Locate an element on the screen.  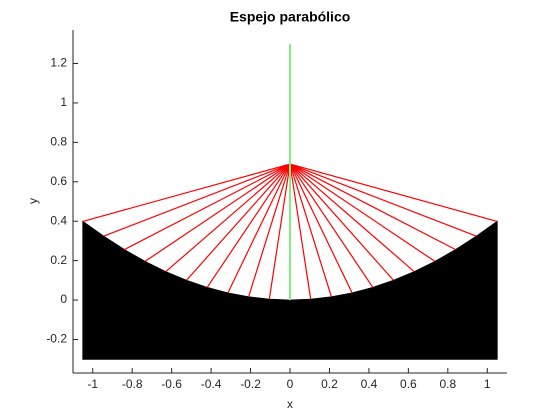
x-tick-label: 0.6 is located at coordinates (408, 384).